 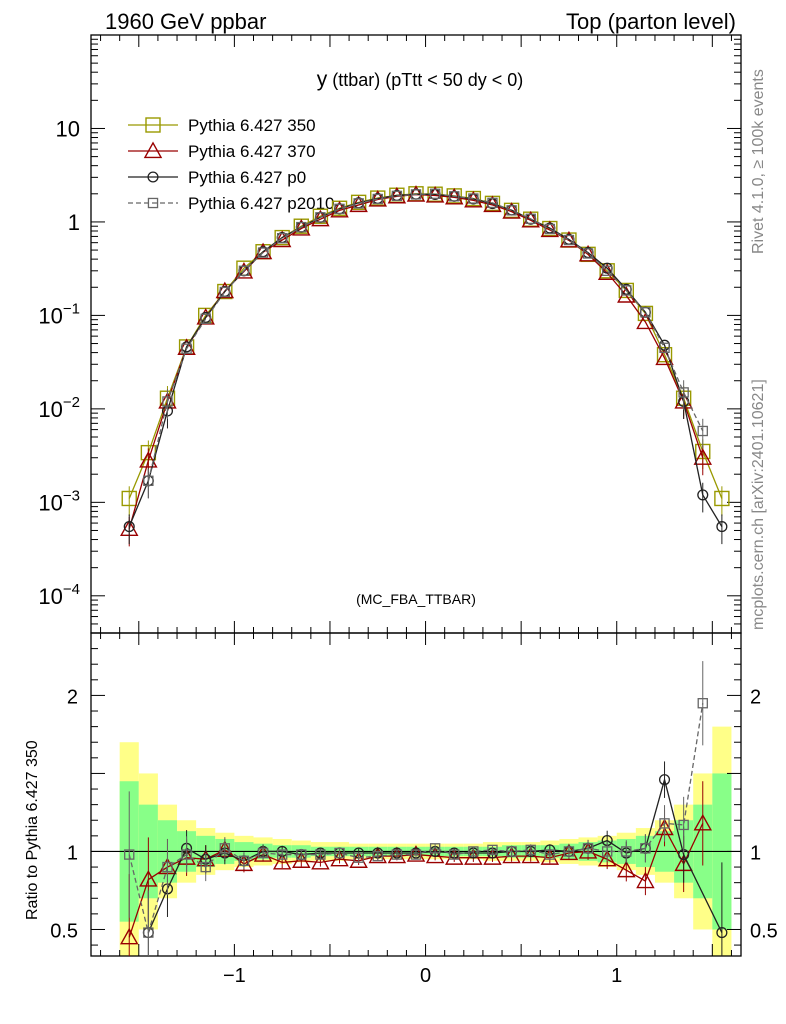 I want to click on ratio-line, so click(x=435, y=855).